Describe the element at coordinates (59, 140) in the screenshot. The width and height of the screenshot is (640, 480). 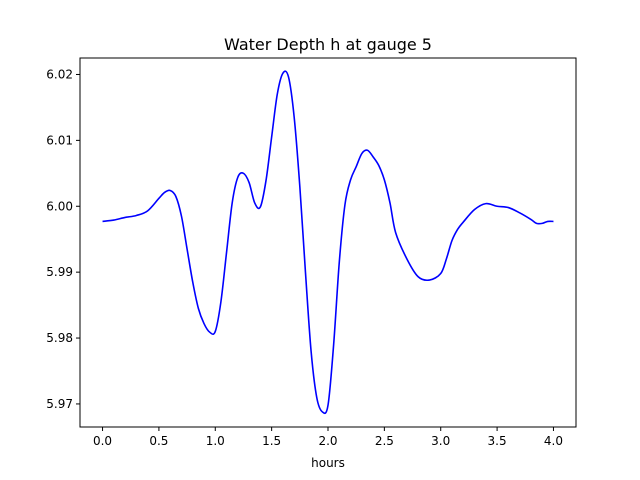
I see `y-tick-label: 6.01` at that location.